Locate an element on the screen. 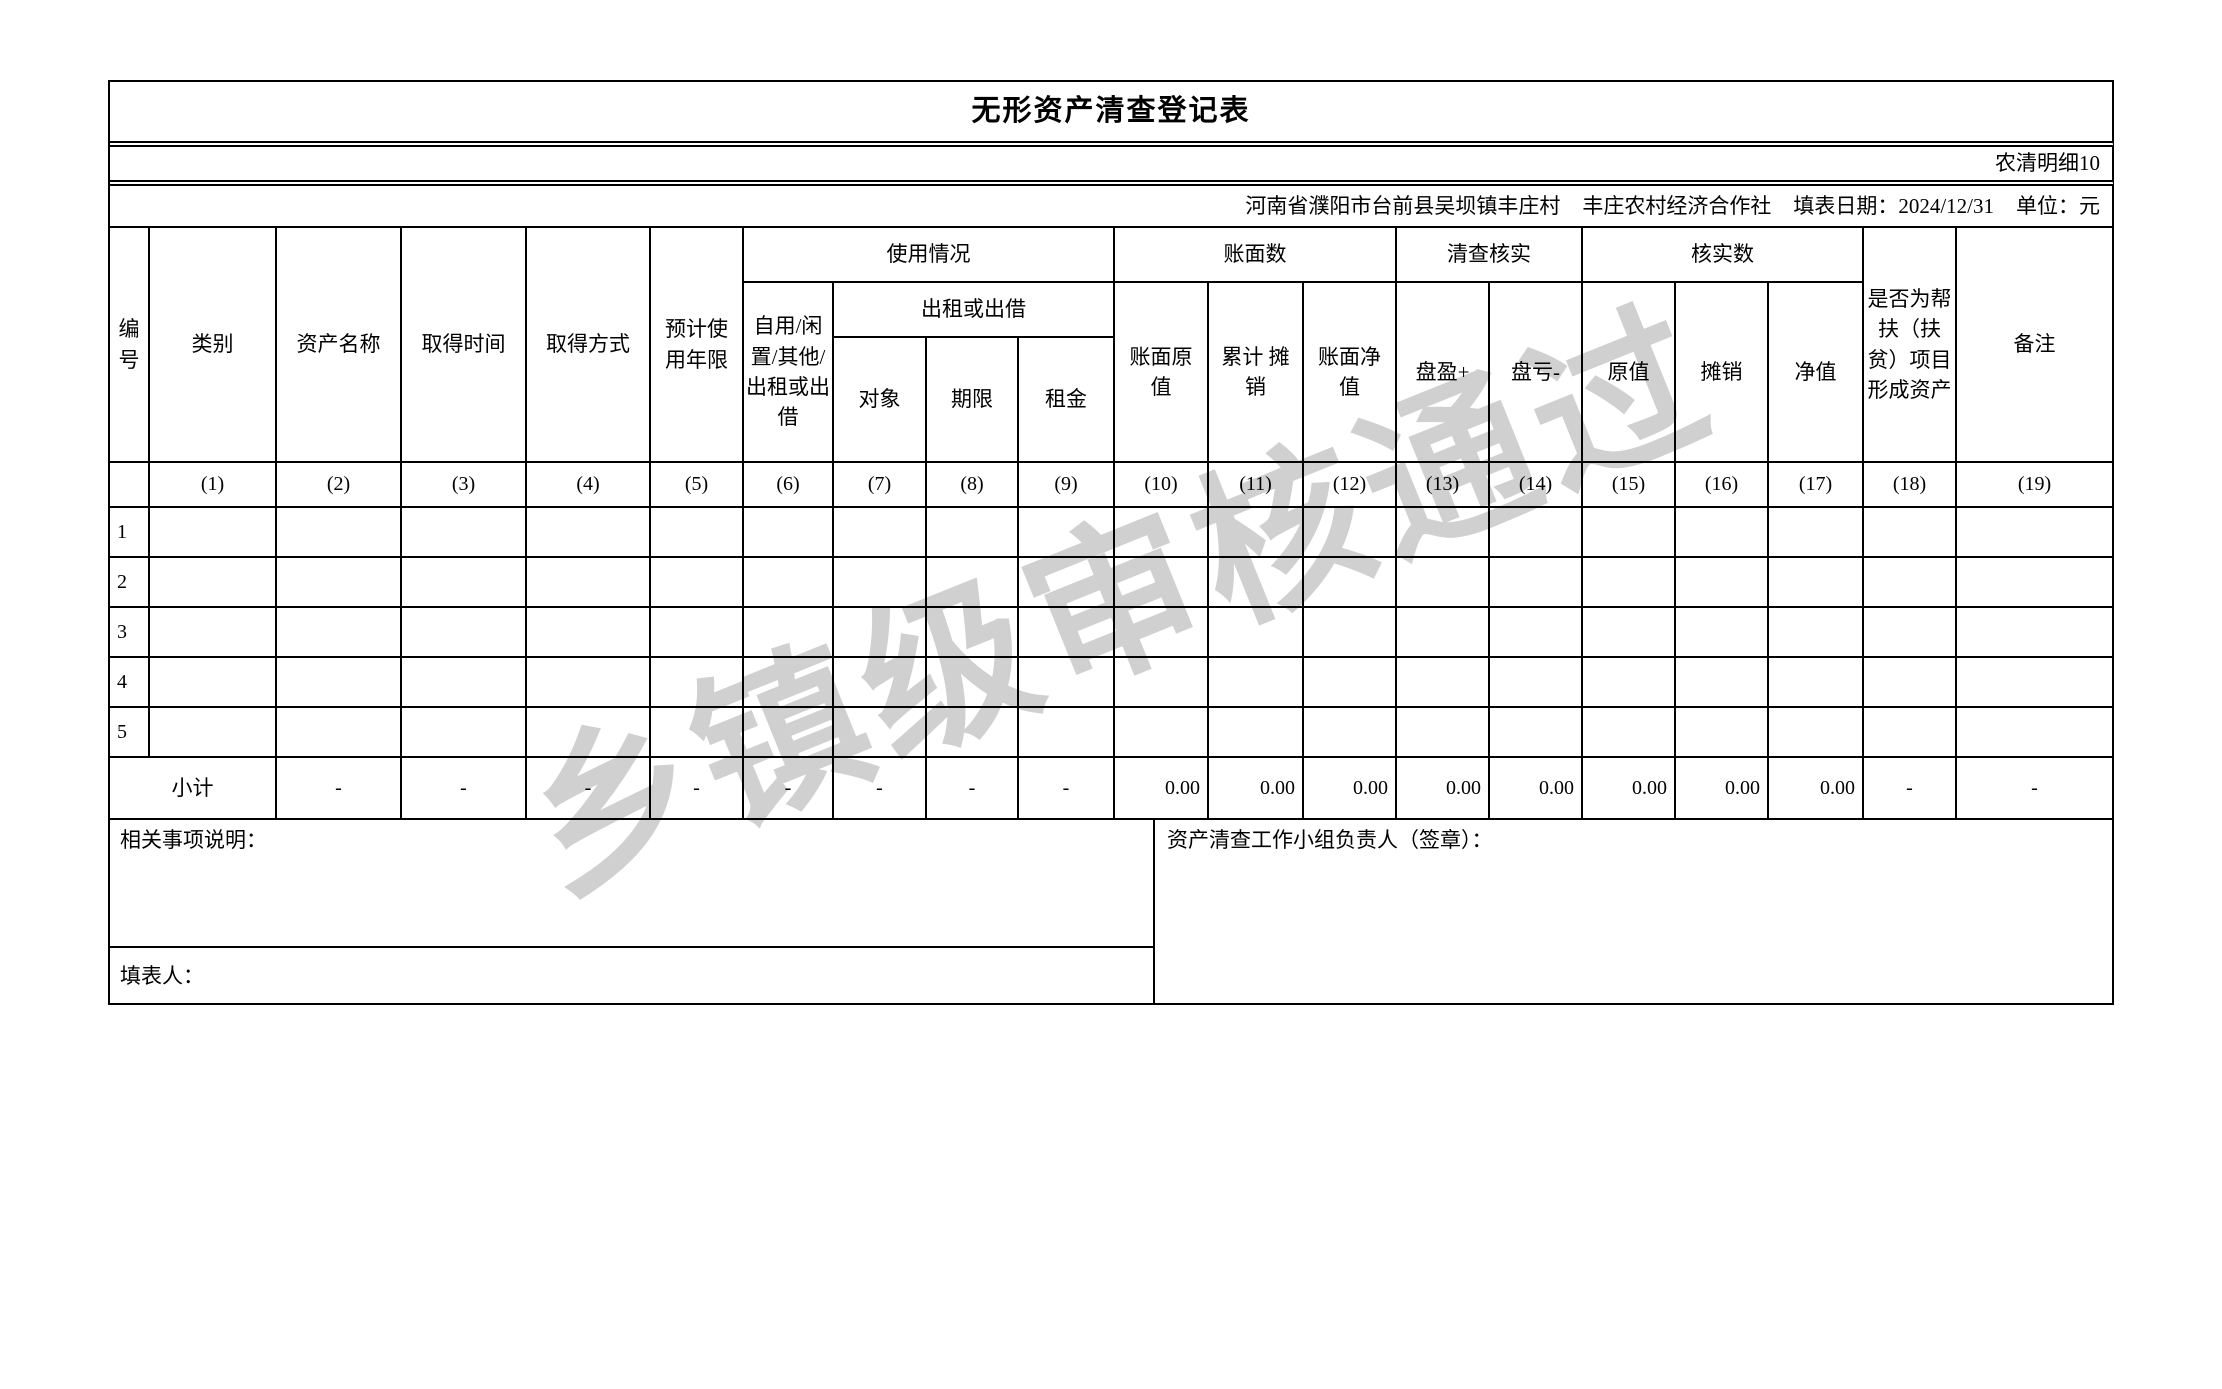 The width and height of the screenshot is (2222, 1389). col-header-remark: 备注 is located at coordinates (2035, 345).